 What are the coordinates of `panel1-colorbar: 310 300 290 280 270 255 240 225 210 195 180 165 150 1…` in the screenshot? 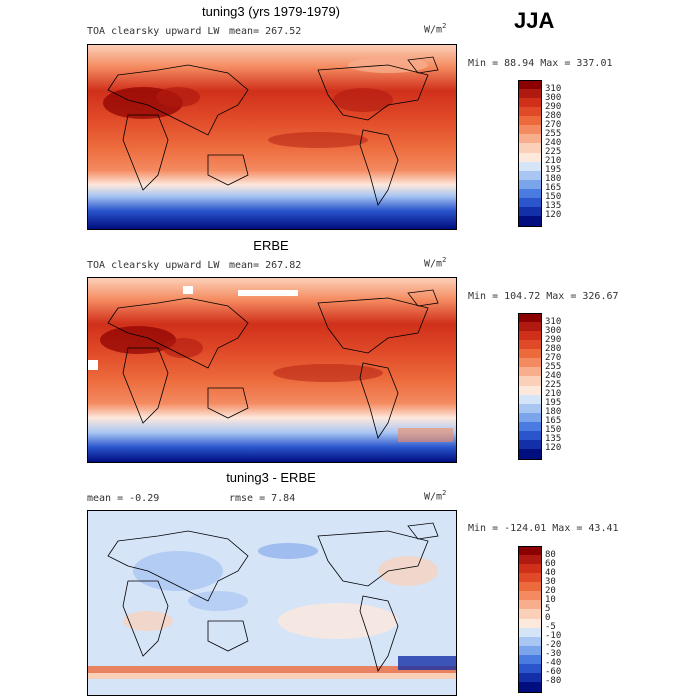 It's located at (548, 153).